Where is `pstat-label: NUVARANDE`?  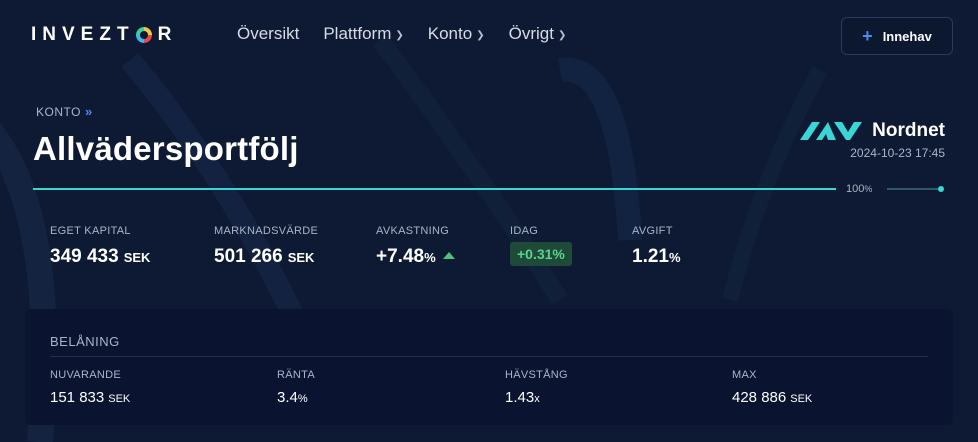 pstat-label: NUVARANDE is located at coordinates (85, 375).